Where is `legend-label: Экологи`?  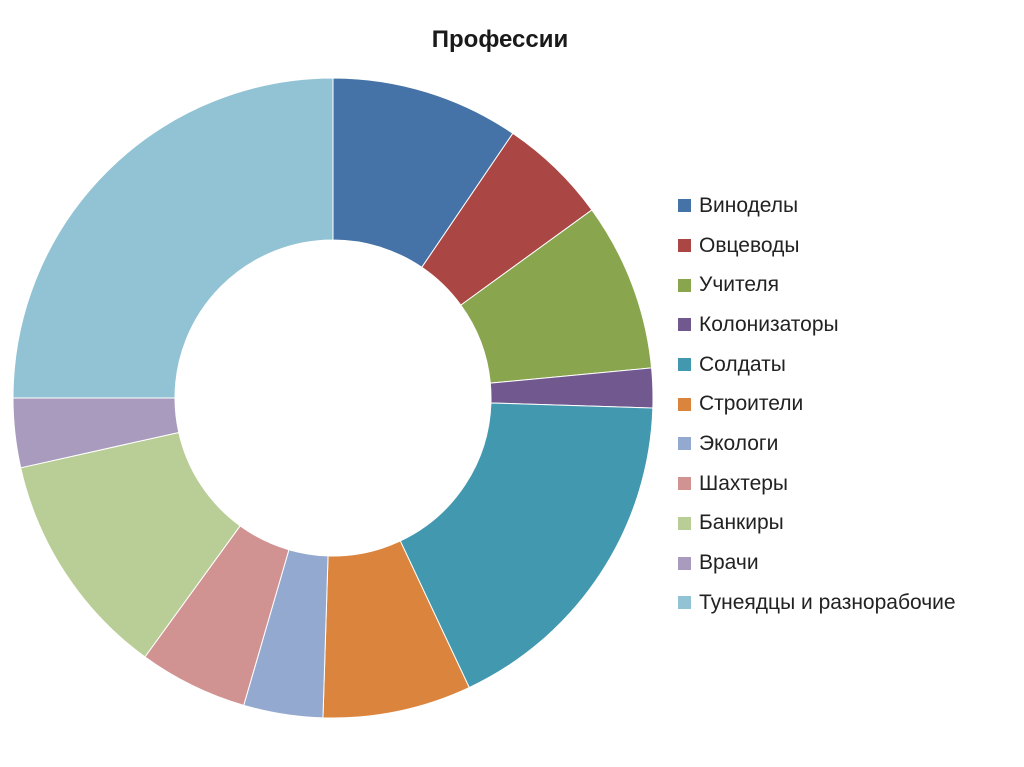
legend-label: Экологи is located at coordinates (739, 443).